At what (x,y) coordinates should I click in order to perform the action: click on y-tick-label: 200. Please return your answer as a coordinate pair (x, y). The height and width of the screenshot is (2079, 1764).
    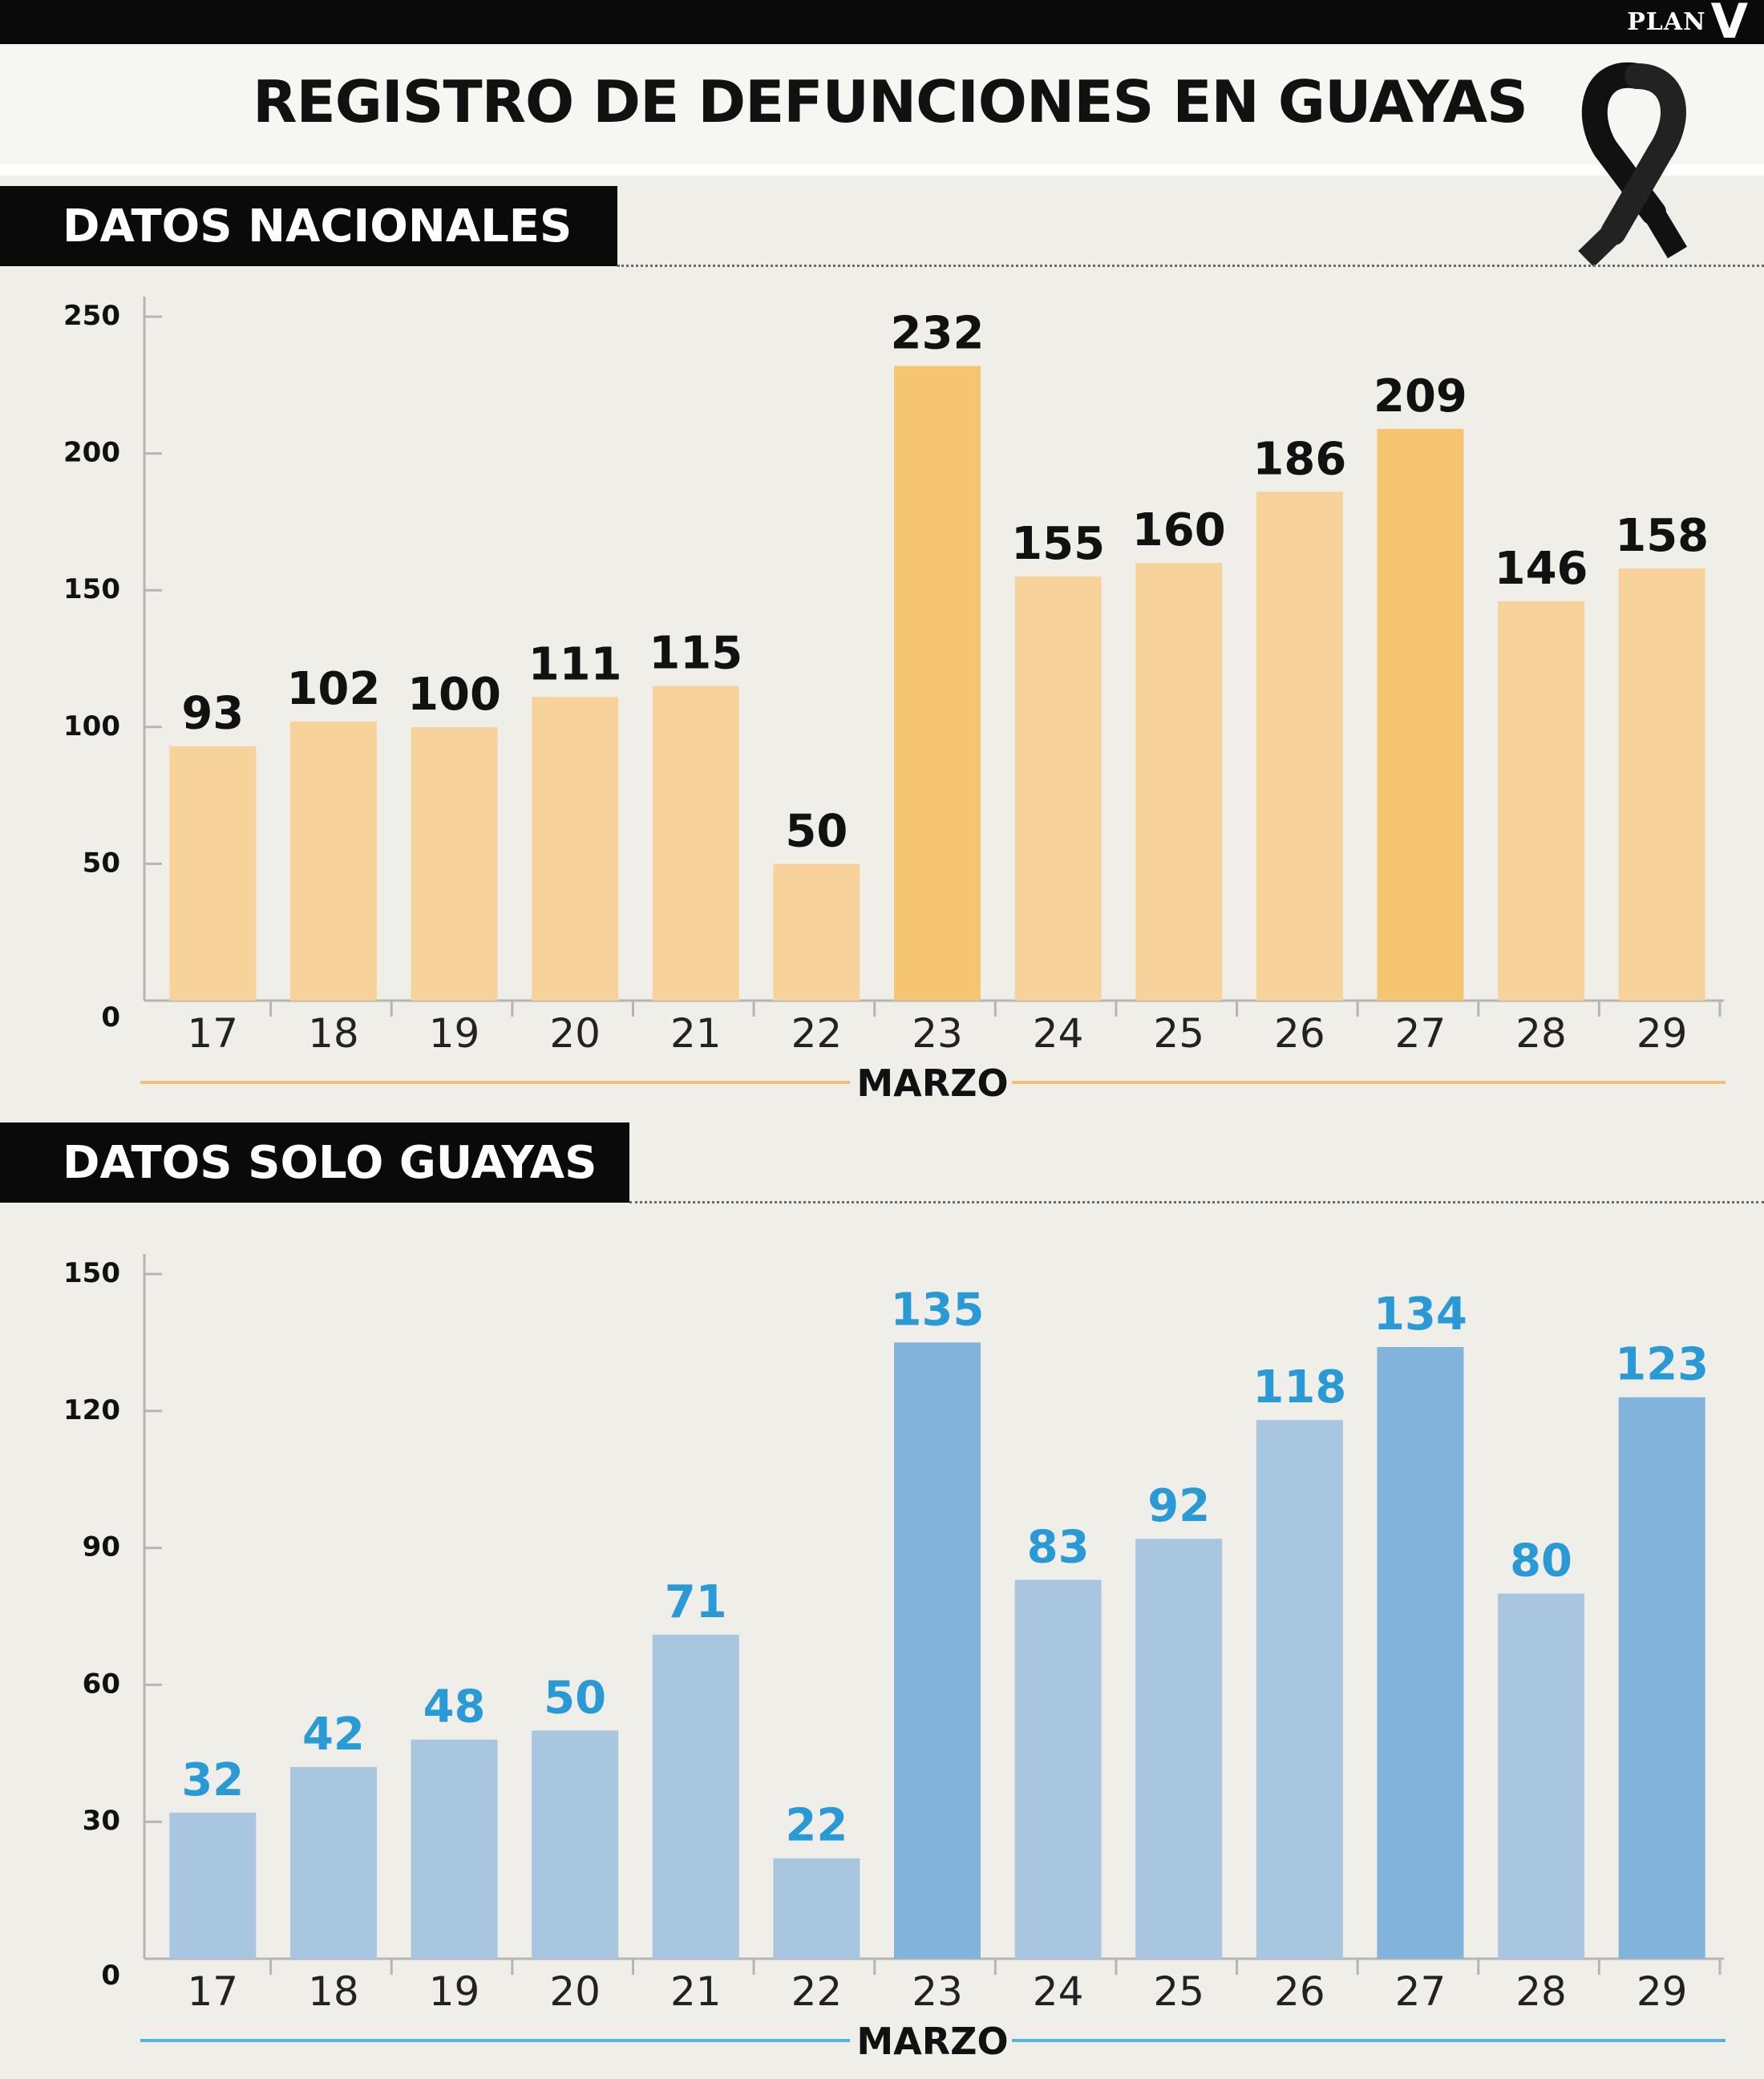
    Looking at the image, I should click on (91, 453).